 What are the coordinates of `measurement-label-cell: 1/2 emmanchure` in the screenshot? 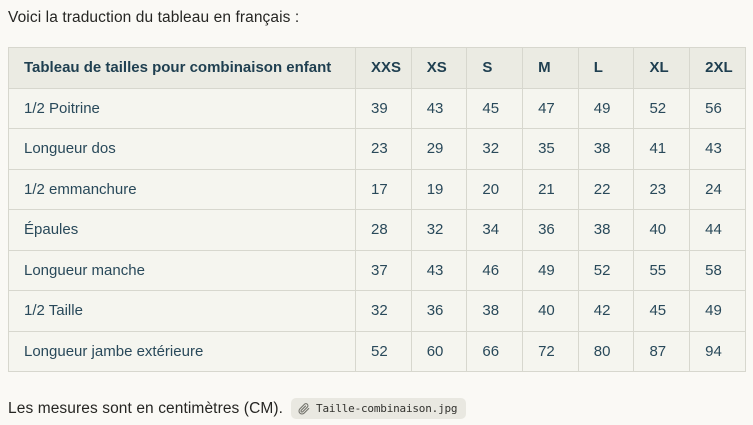 It's located at (182, 189).